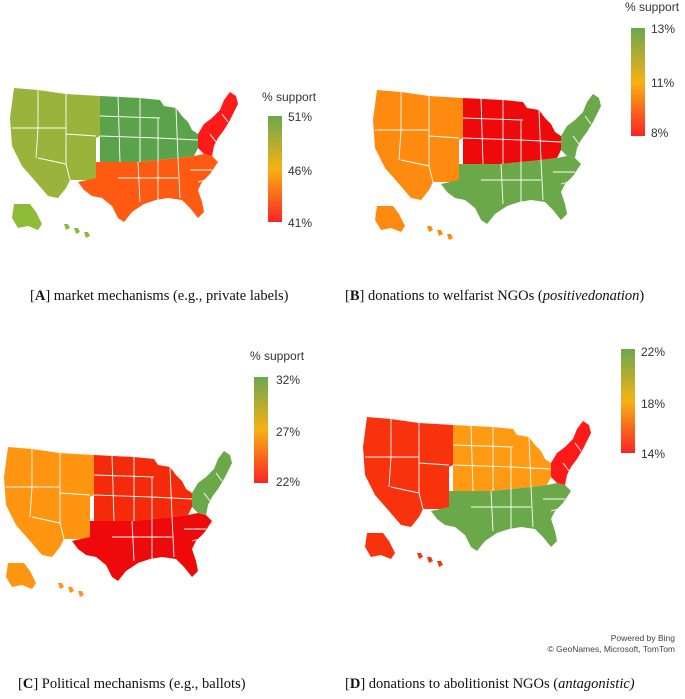 The width and height of the screenshot is (685, 699). What do you see at coordinates (288, 482) in the screenshot?
I see `legend-tick-min: 22%` at bounding box center [288, 482].